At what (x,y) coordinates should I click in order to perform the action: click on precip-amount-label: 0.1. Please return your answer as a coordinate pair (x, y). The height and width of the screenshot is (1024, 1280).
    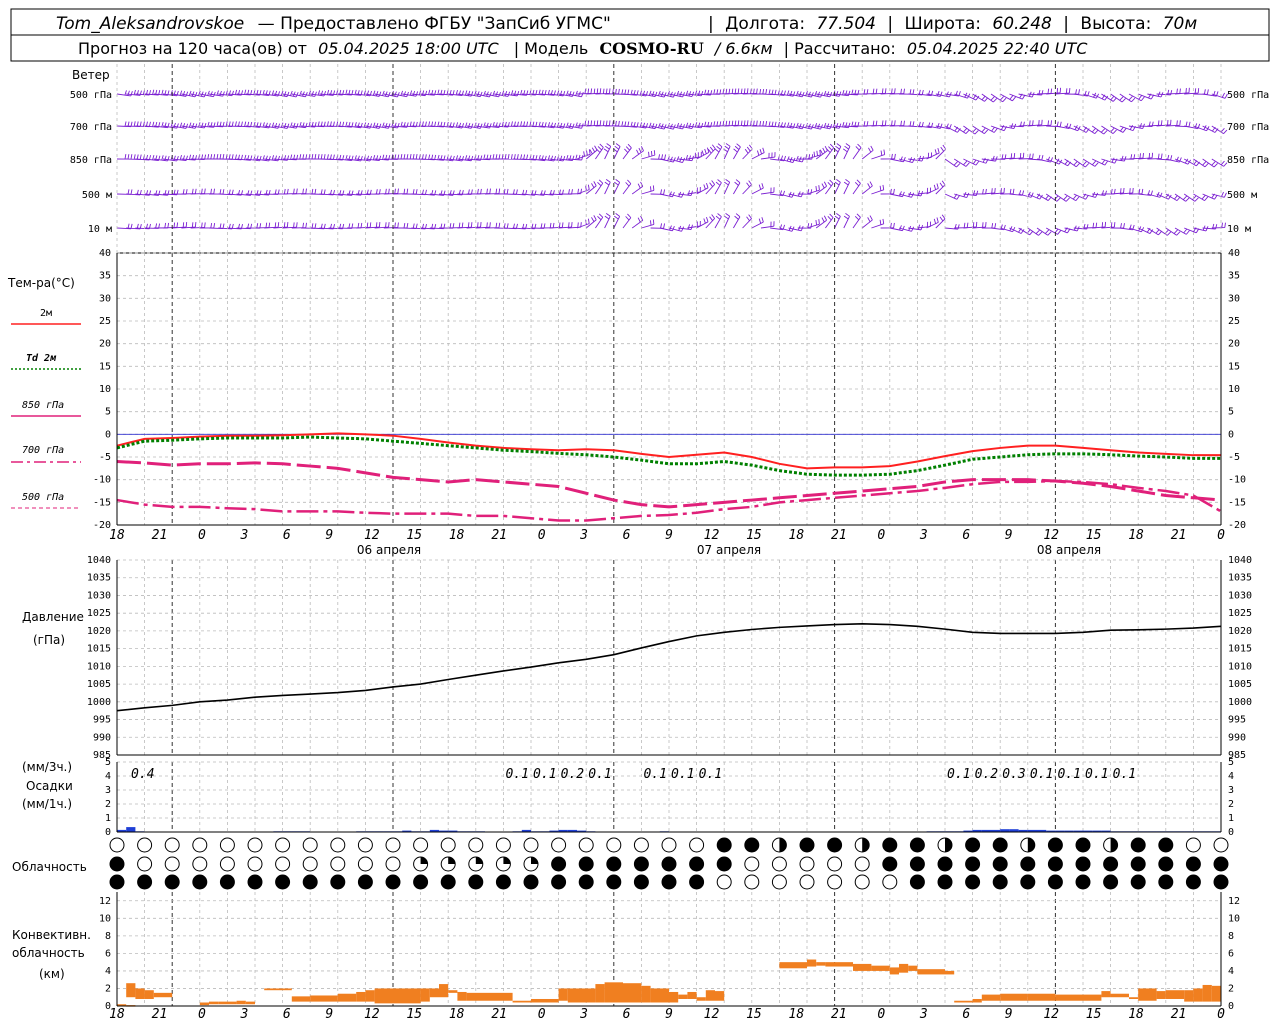
    Looking at the image, I should click on (958, 774).